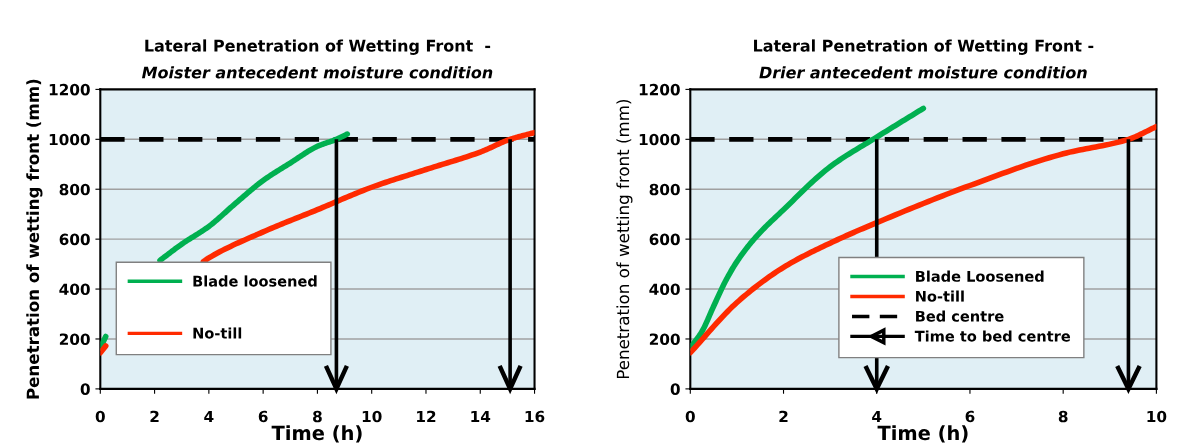 The width and height of the screenshot is (1180, 447). Describe the element at coordinates (960, 316) in the screenshot. I see `legend-label: Bed centre` at that location.